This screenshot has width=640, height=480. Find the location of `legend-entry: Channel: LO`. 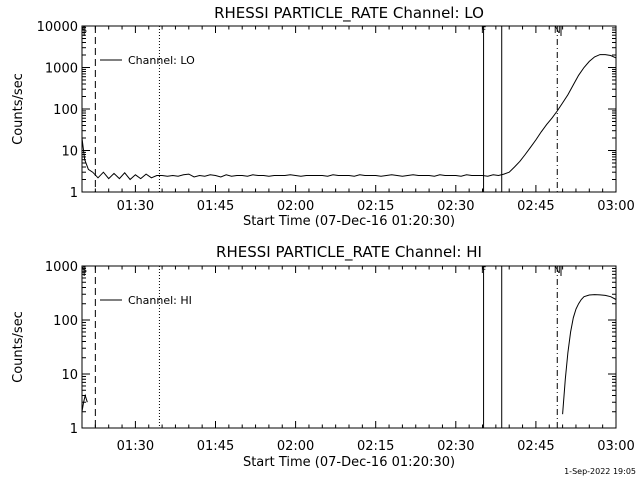

legend-entry: Channel: LO is located at coordinates (161, 60).